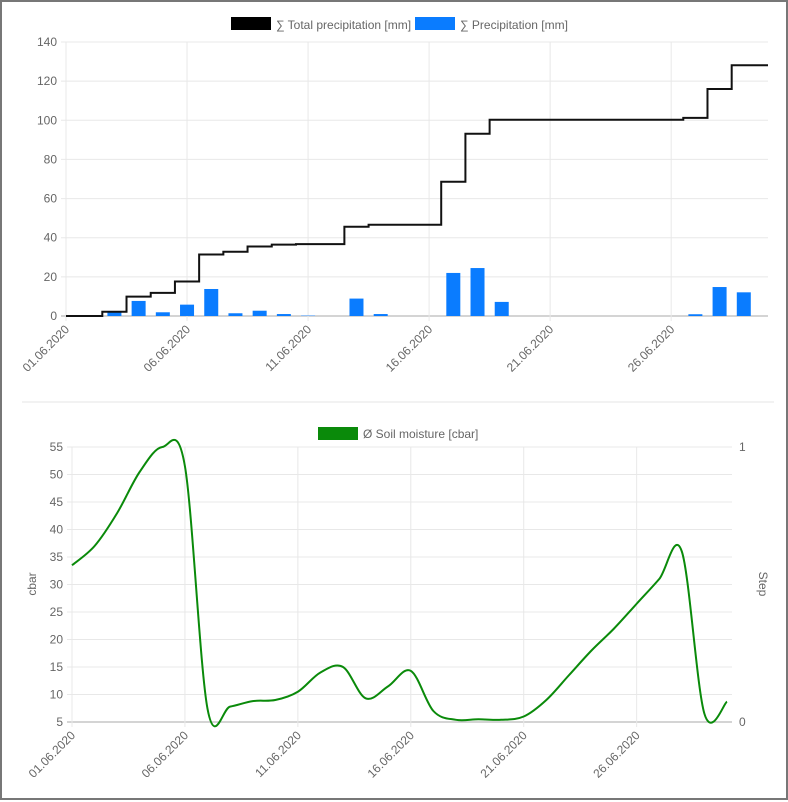 The image size is (788, 802). What do you see at coordinates (59, 722) in the screenshot?
I see `y-tick-label: 5` at bounding box center [59, 722].